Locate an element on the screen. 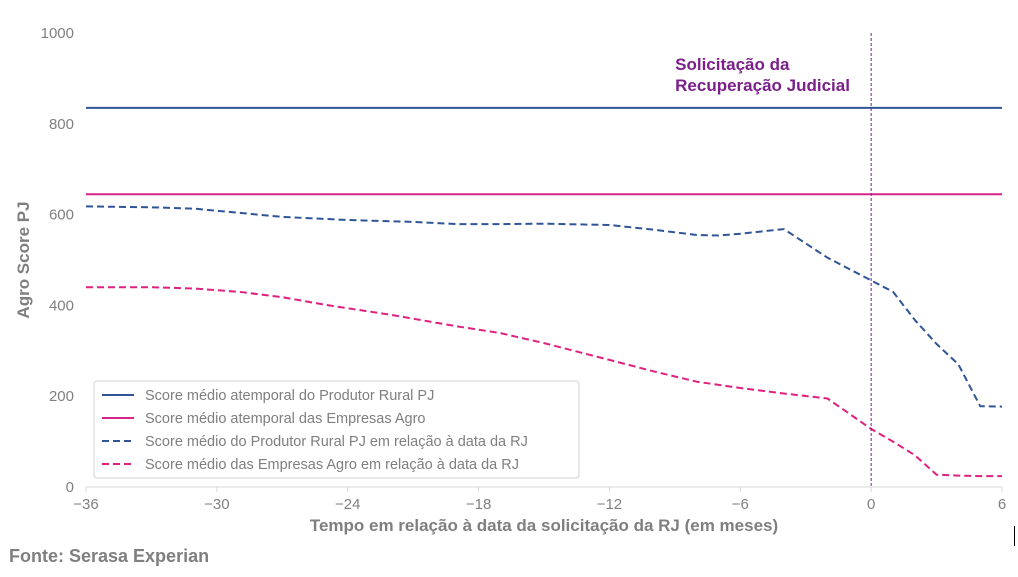 The height and width of the screenshot is (577, 1018). x-tick-label: 6 is located at coordinates (1002, 504).